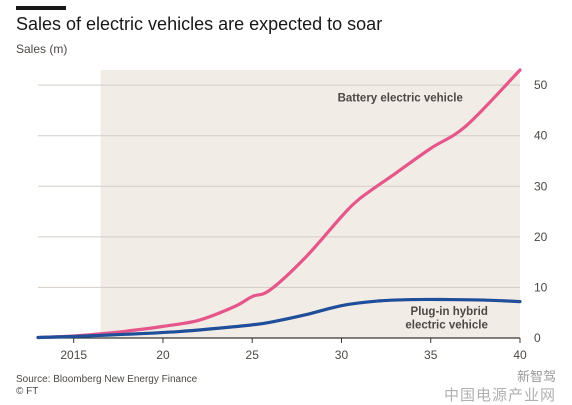  I want to click on copyright-text: © FT, so click(27, 391).